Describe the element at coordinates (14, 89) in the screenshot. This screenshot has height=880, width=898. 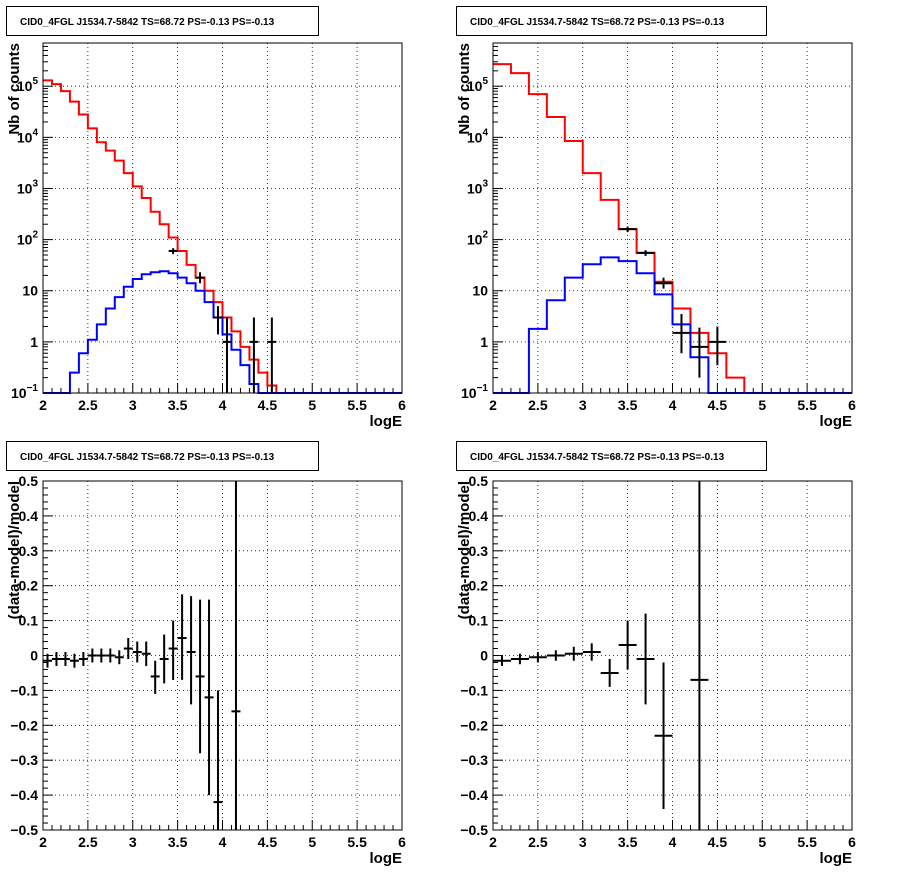
I see `y-axis-label: Nb of counts` at that location.